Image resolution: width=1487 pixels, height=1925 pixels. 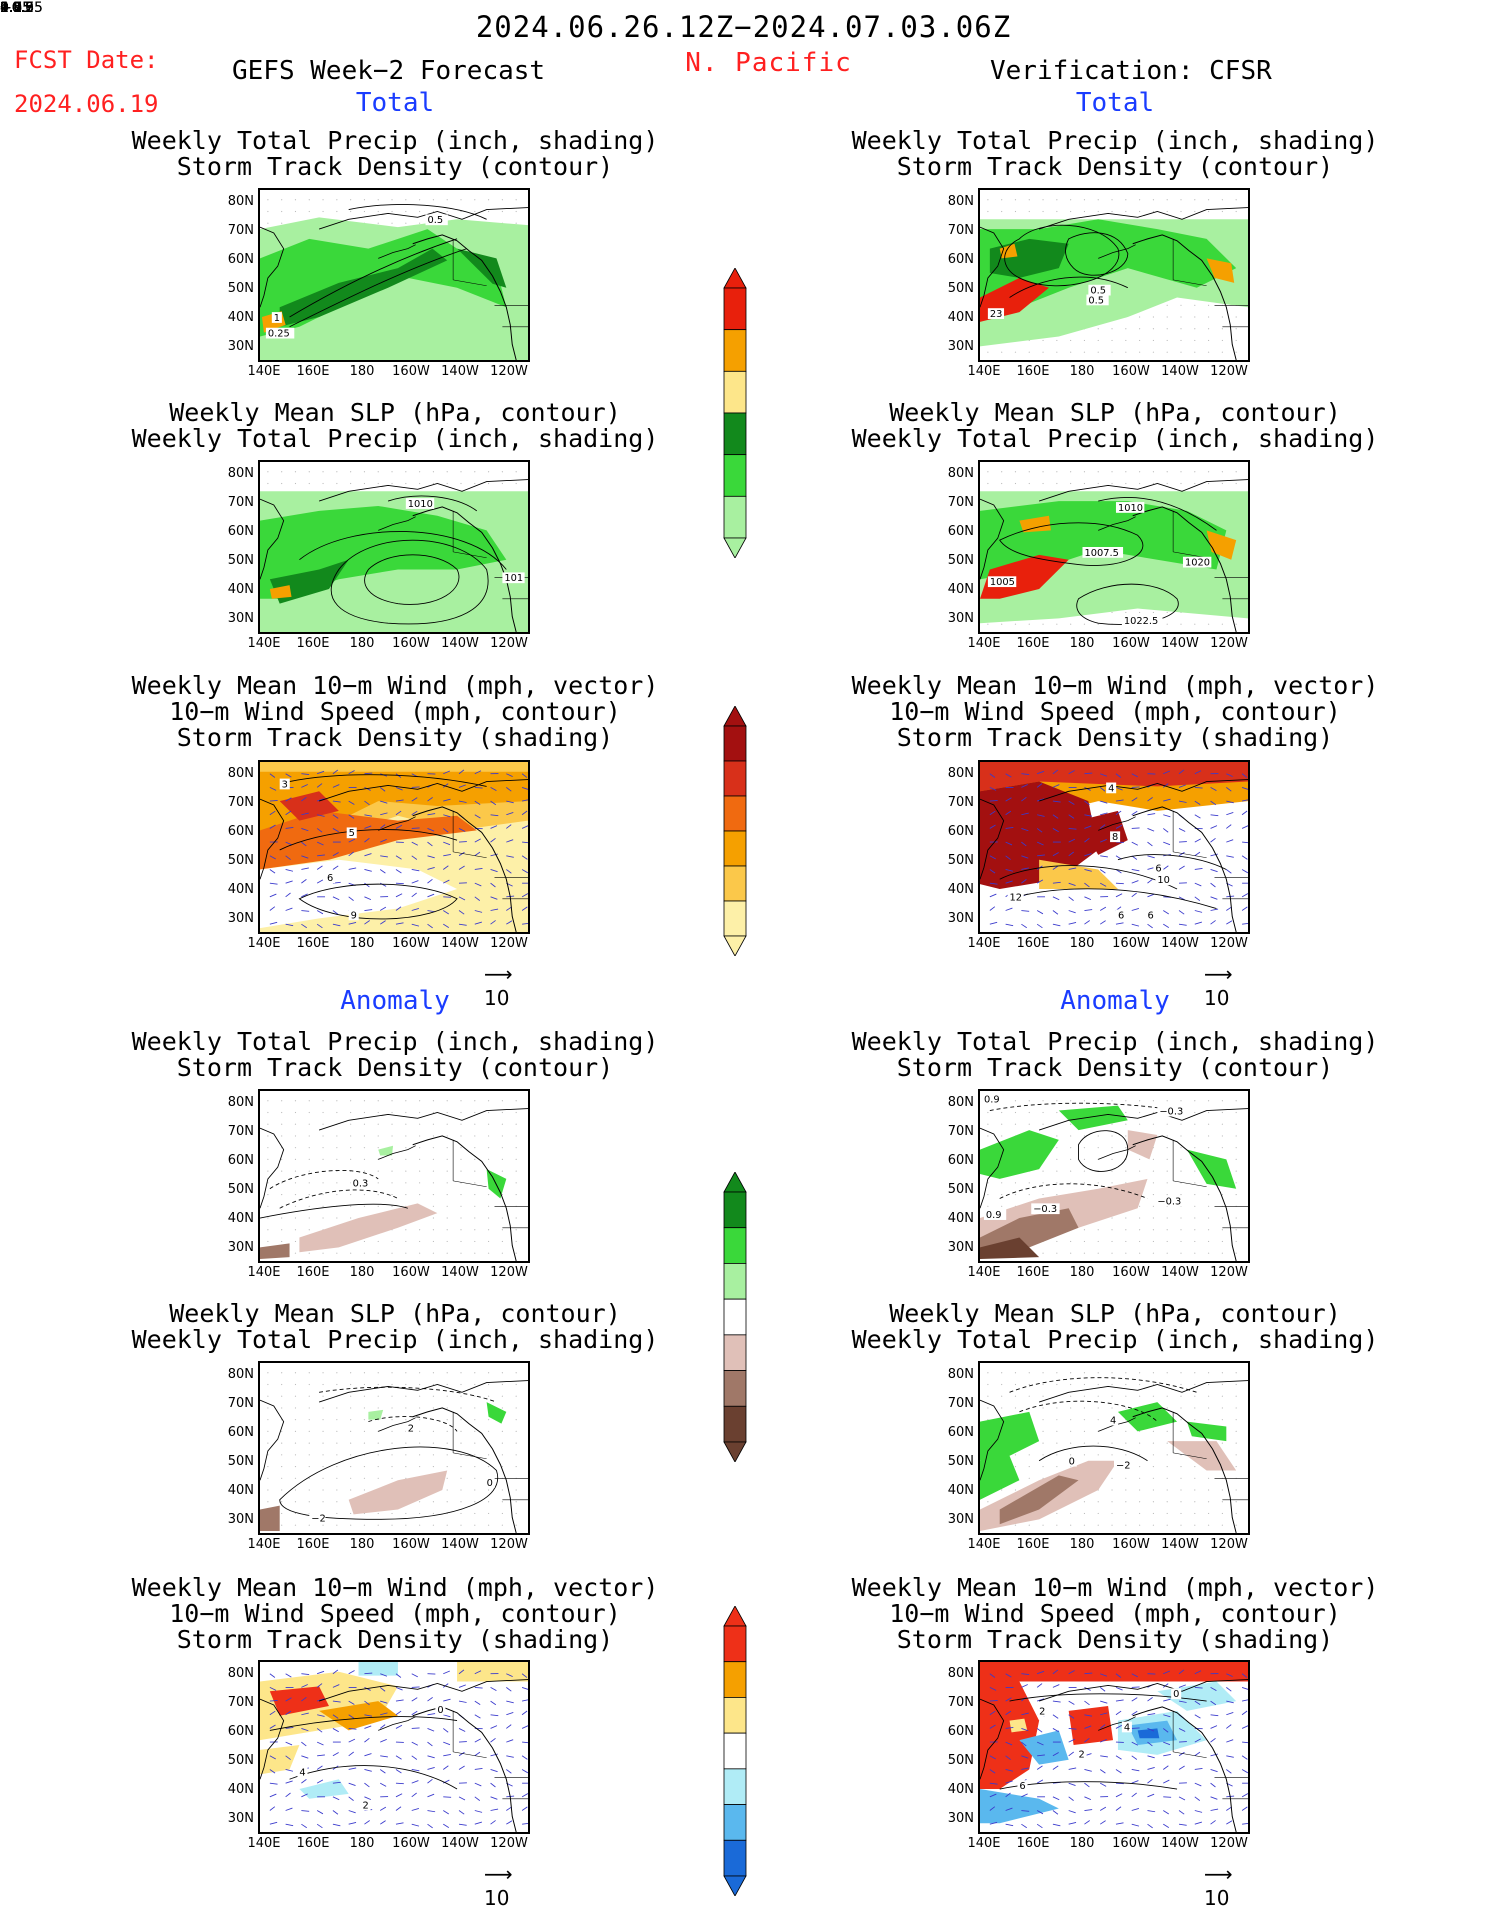 What do you see at coordinates (353, 915) in the screenshot?
I see `contour-label: 9` at bounding box center [353, 915].